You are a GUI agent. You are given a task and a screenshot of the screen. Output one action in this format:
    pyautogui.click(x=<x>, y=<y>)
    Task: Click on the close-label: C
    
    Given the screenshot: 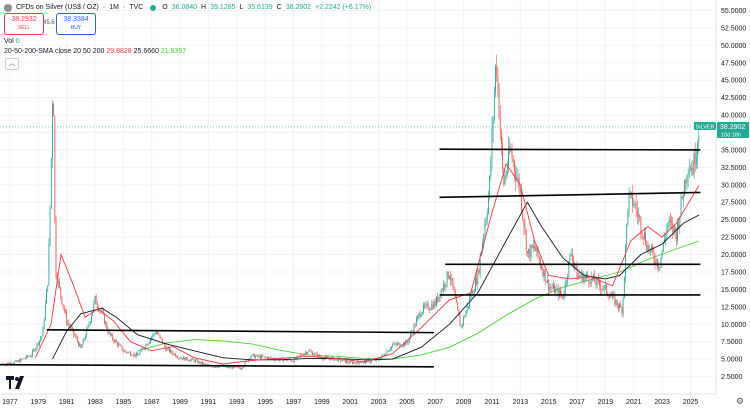 What is the action you would take?
    pyautogui.click(x=279, y=7)
    